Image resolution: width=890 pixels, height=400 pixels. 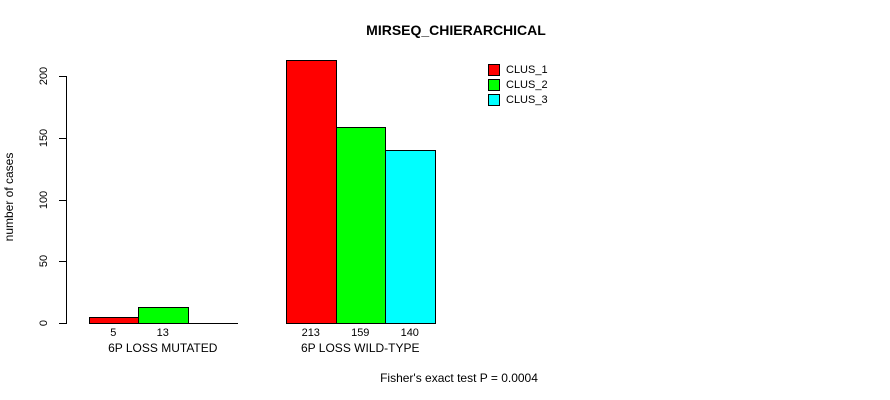 I want to click on bar-value-label: 5, so click(x=113, y=333).